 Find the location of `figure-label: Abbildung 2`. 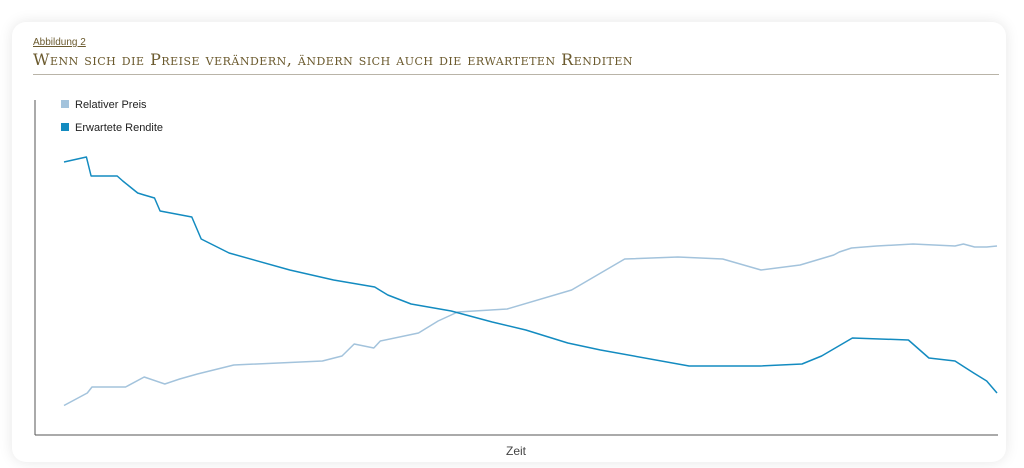

figure-label: Abbildung 2 is located at coordinates (59, 42).